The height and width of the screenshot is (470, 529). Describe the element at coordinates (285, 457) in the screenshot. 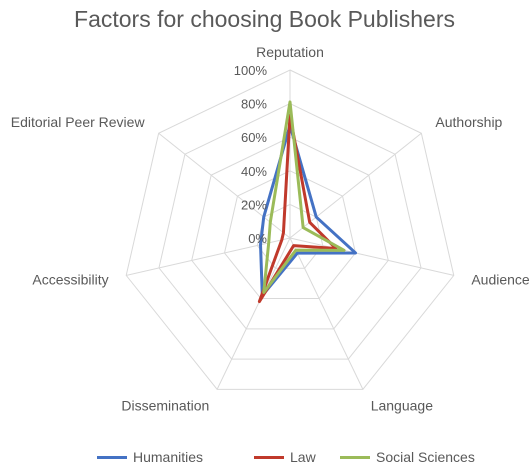

I see `legend-item-law: Law` at that location.